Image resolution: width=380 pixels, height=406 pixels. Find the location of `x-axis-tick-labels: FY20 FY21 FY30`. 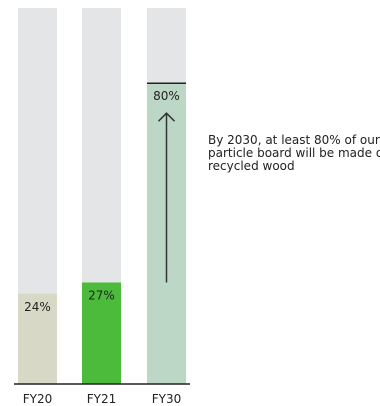

x-axis-tick-labels: FY20 FY21 FY30 is located at coordinates (102, 399).